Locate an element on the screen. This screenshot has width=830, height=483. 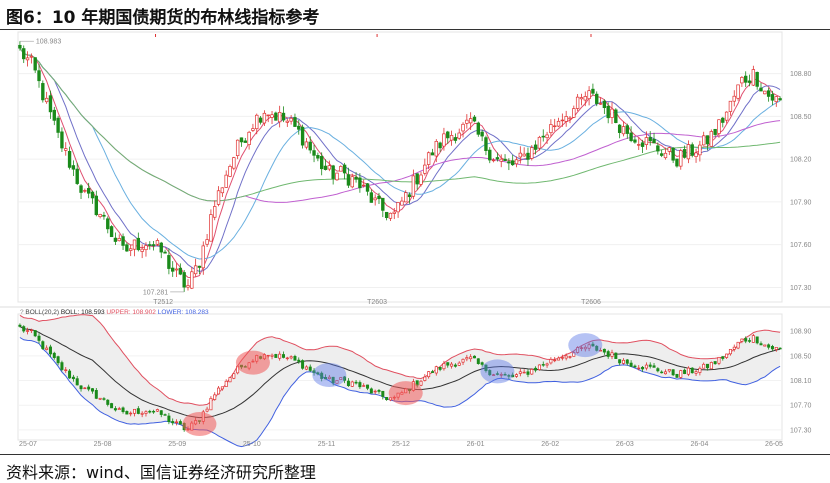
x-tick-label: 26-01 is located at coordinates (476, 444).